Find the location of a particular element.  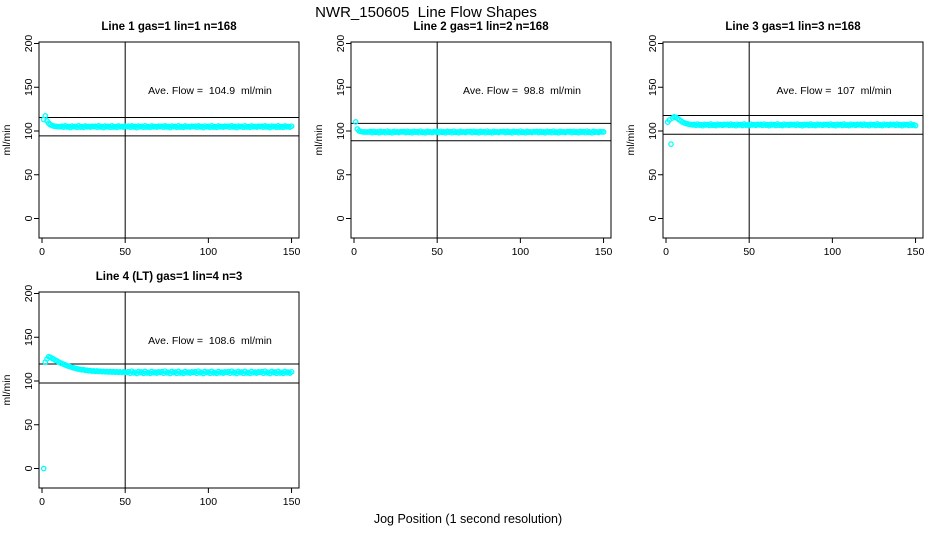

subplot-2-ave-flow-annotation: Ave. Flow = 98.8 ml/min is located at coordinates (522, 91).